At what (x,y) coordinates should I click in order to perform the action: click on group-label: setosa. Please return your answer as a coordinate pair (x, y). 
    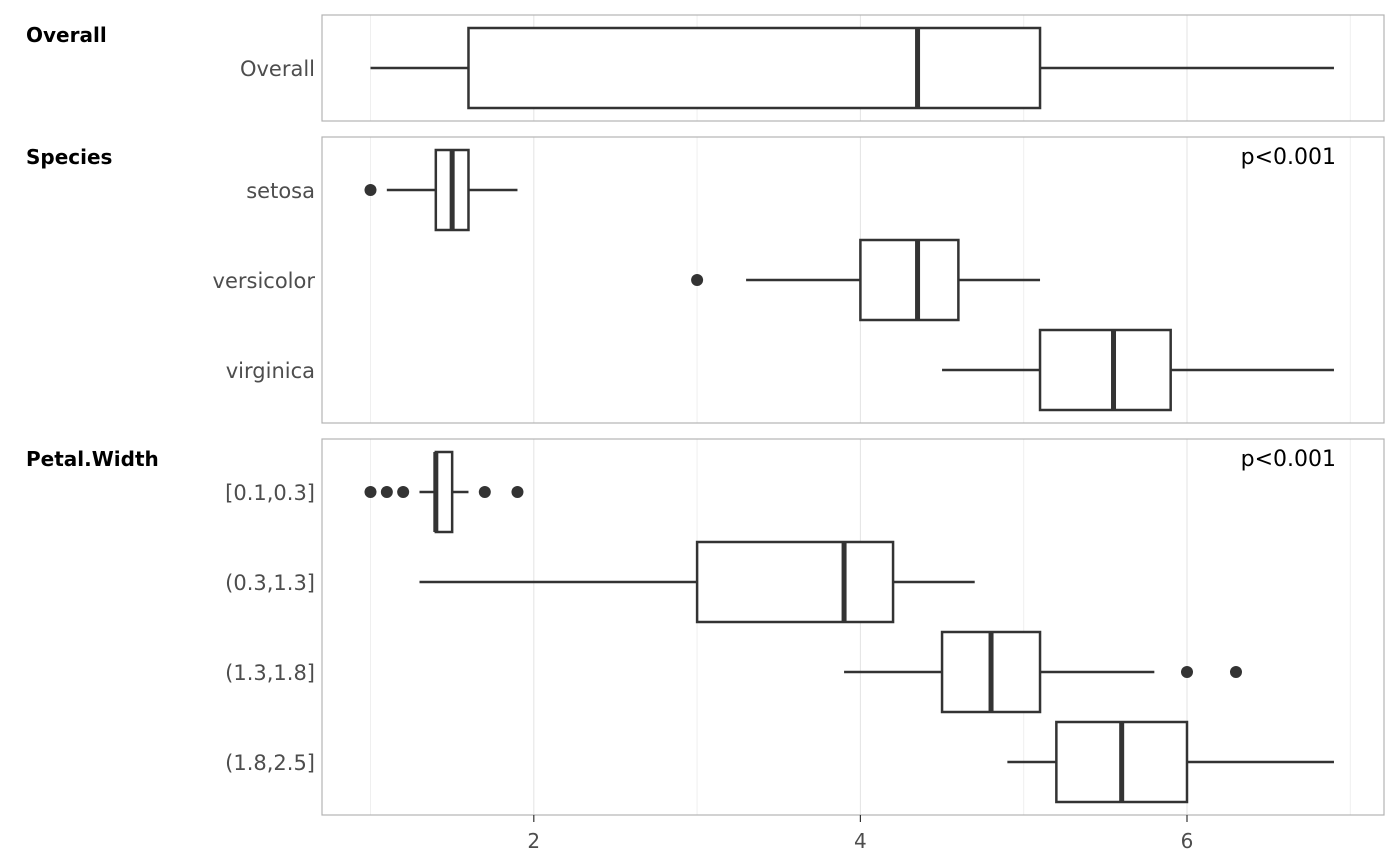
    Looking at the image, I should click on (280, 191).